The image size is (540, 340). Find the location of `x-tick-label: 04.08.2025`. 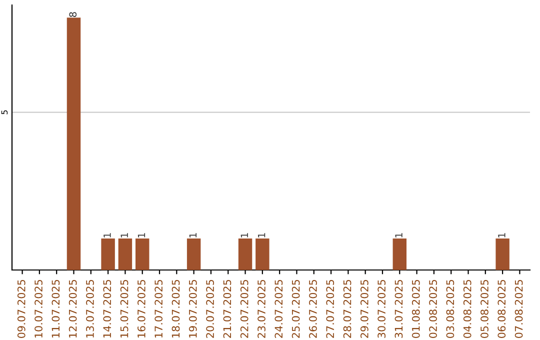

x-tick-label: 04.08.2025 is located at coordinates (467, 309).